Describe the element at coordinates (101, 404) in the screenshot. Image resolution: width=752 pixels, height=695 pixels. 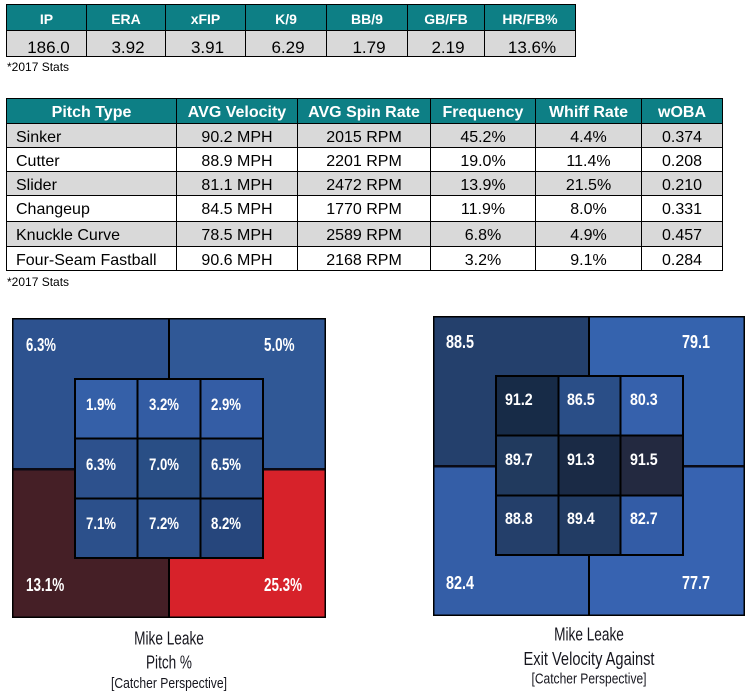
I see `svg-text: 1.9%` at that location.